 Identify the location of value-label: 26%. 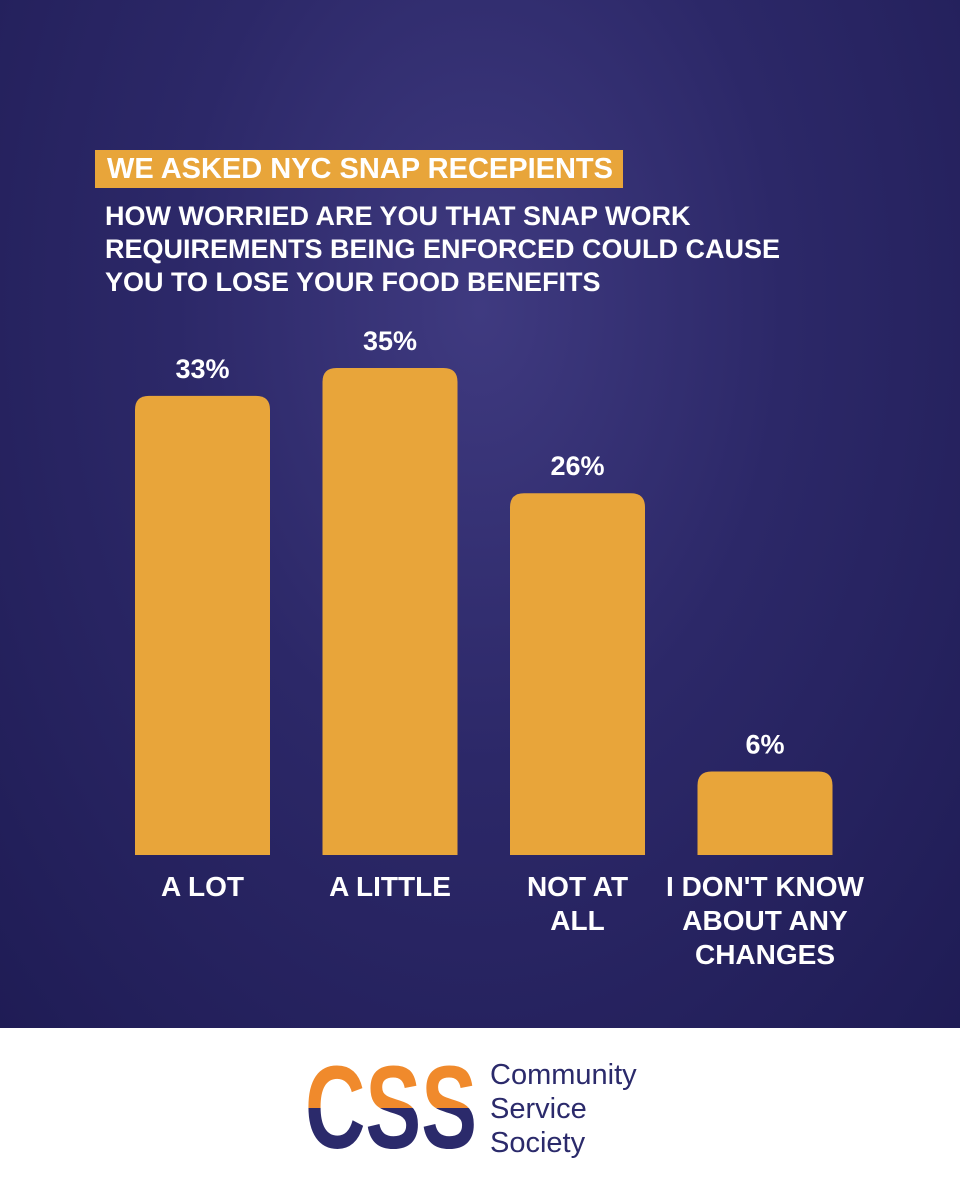
(577, 466).